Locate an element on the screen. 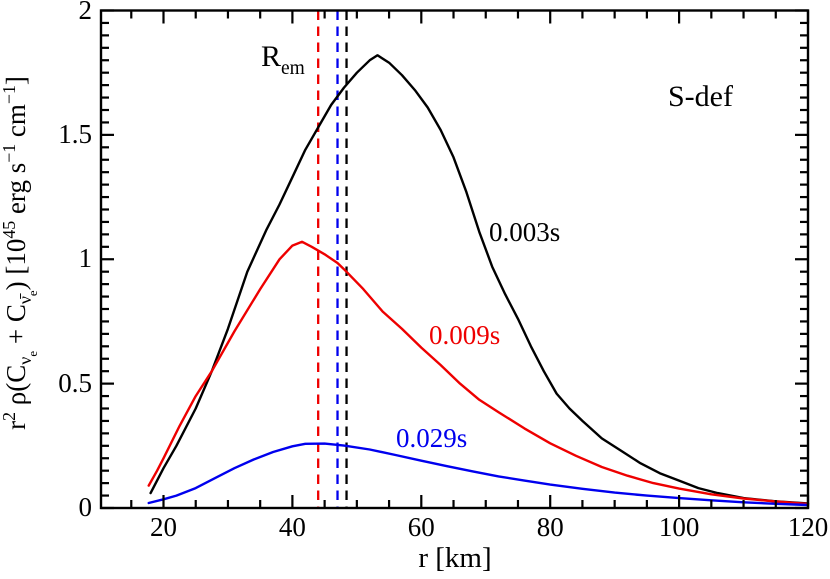 This screenshot has width=830, height=579. rem-dashed-lines is located at coordinates (332, 259).